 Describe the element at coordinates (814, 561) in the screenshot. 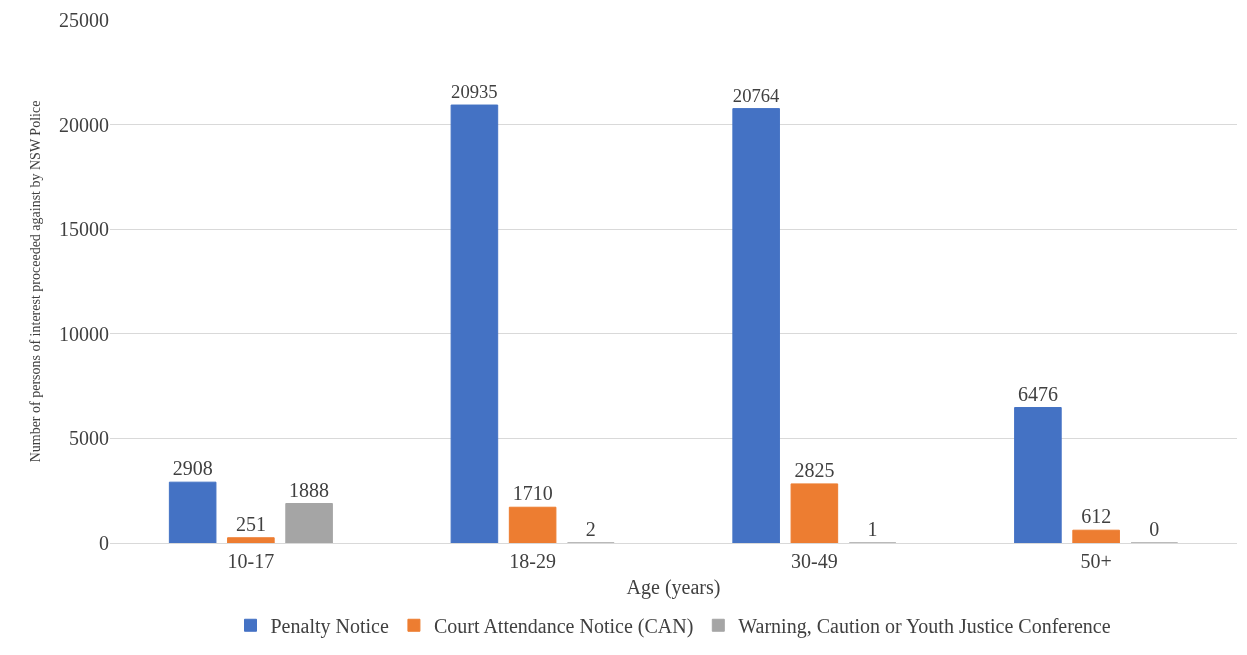

I see `x-tick-label: 30-49` at that location.